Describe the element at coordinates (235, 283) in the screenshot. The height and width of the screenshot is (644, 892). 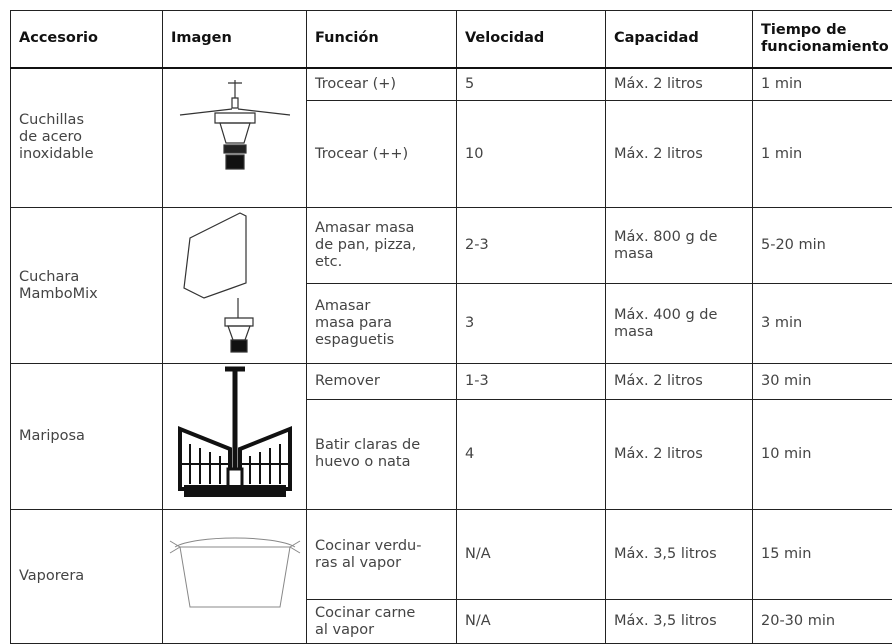
I see `spoon-image` at that location.